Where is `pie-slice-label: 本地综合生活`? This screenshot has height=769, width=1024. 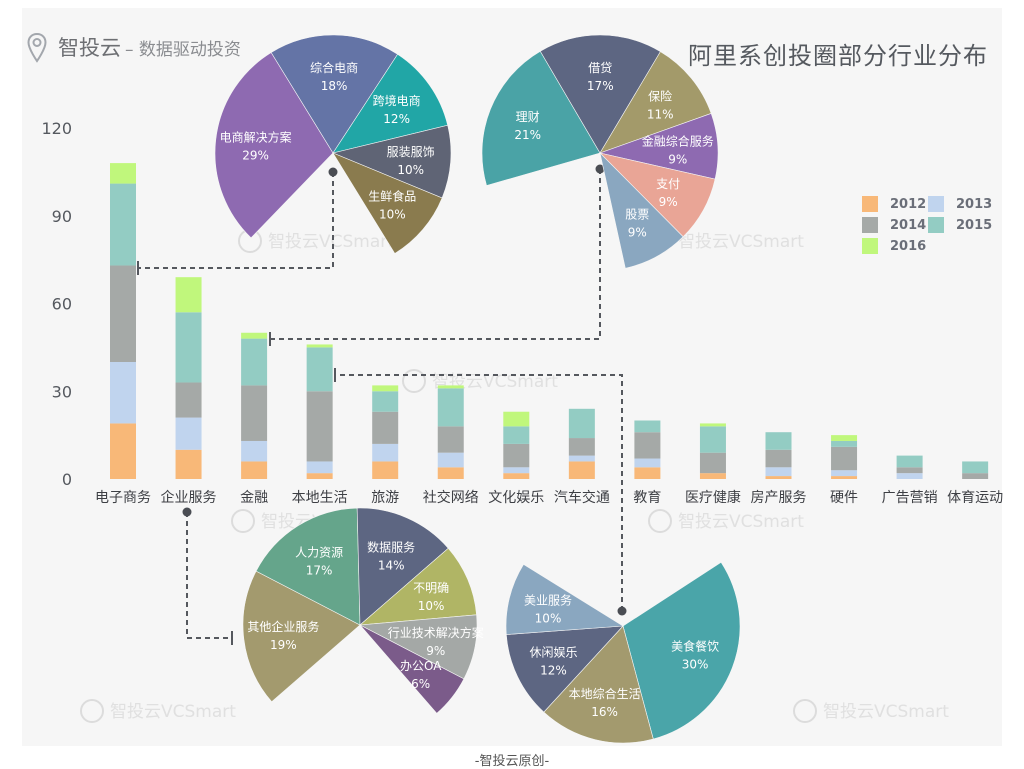
pie-slice-label: 本地综合生活 is located at coordinates (605, 693).